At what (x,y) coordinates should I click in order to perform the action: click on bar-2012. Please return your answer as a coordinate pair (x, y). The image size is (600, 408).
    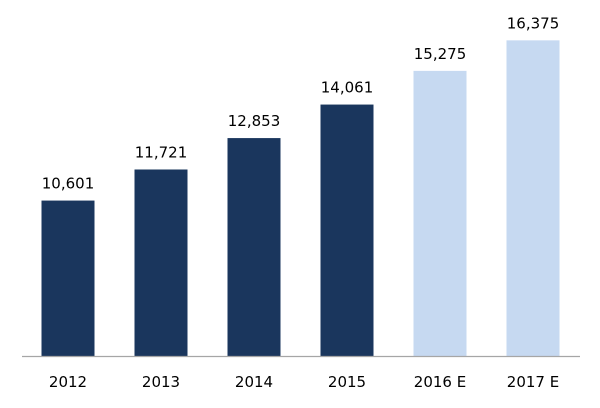
    Looking at the image, I should click on (68, 278).